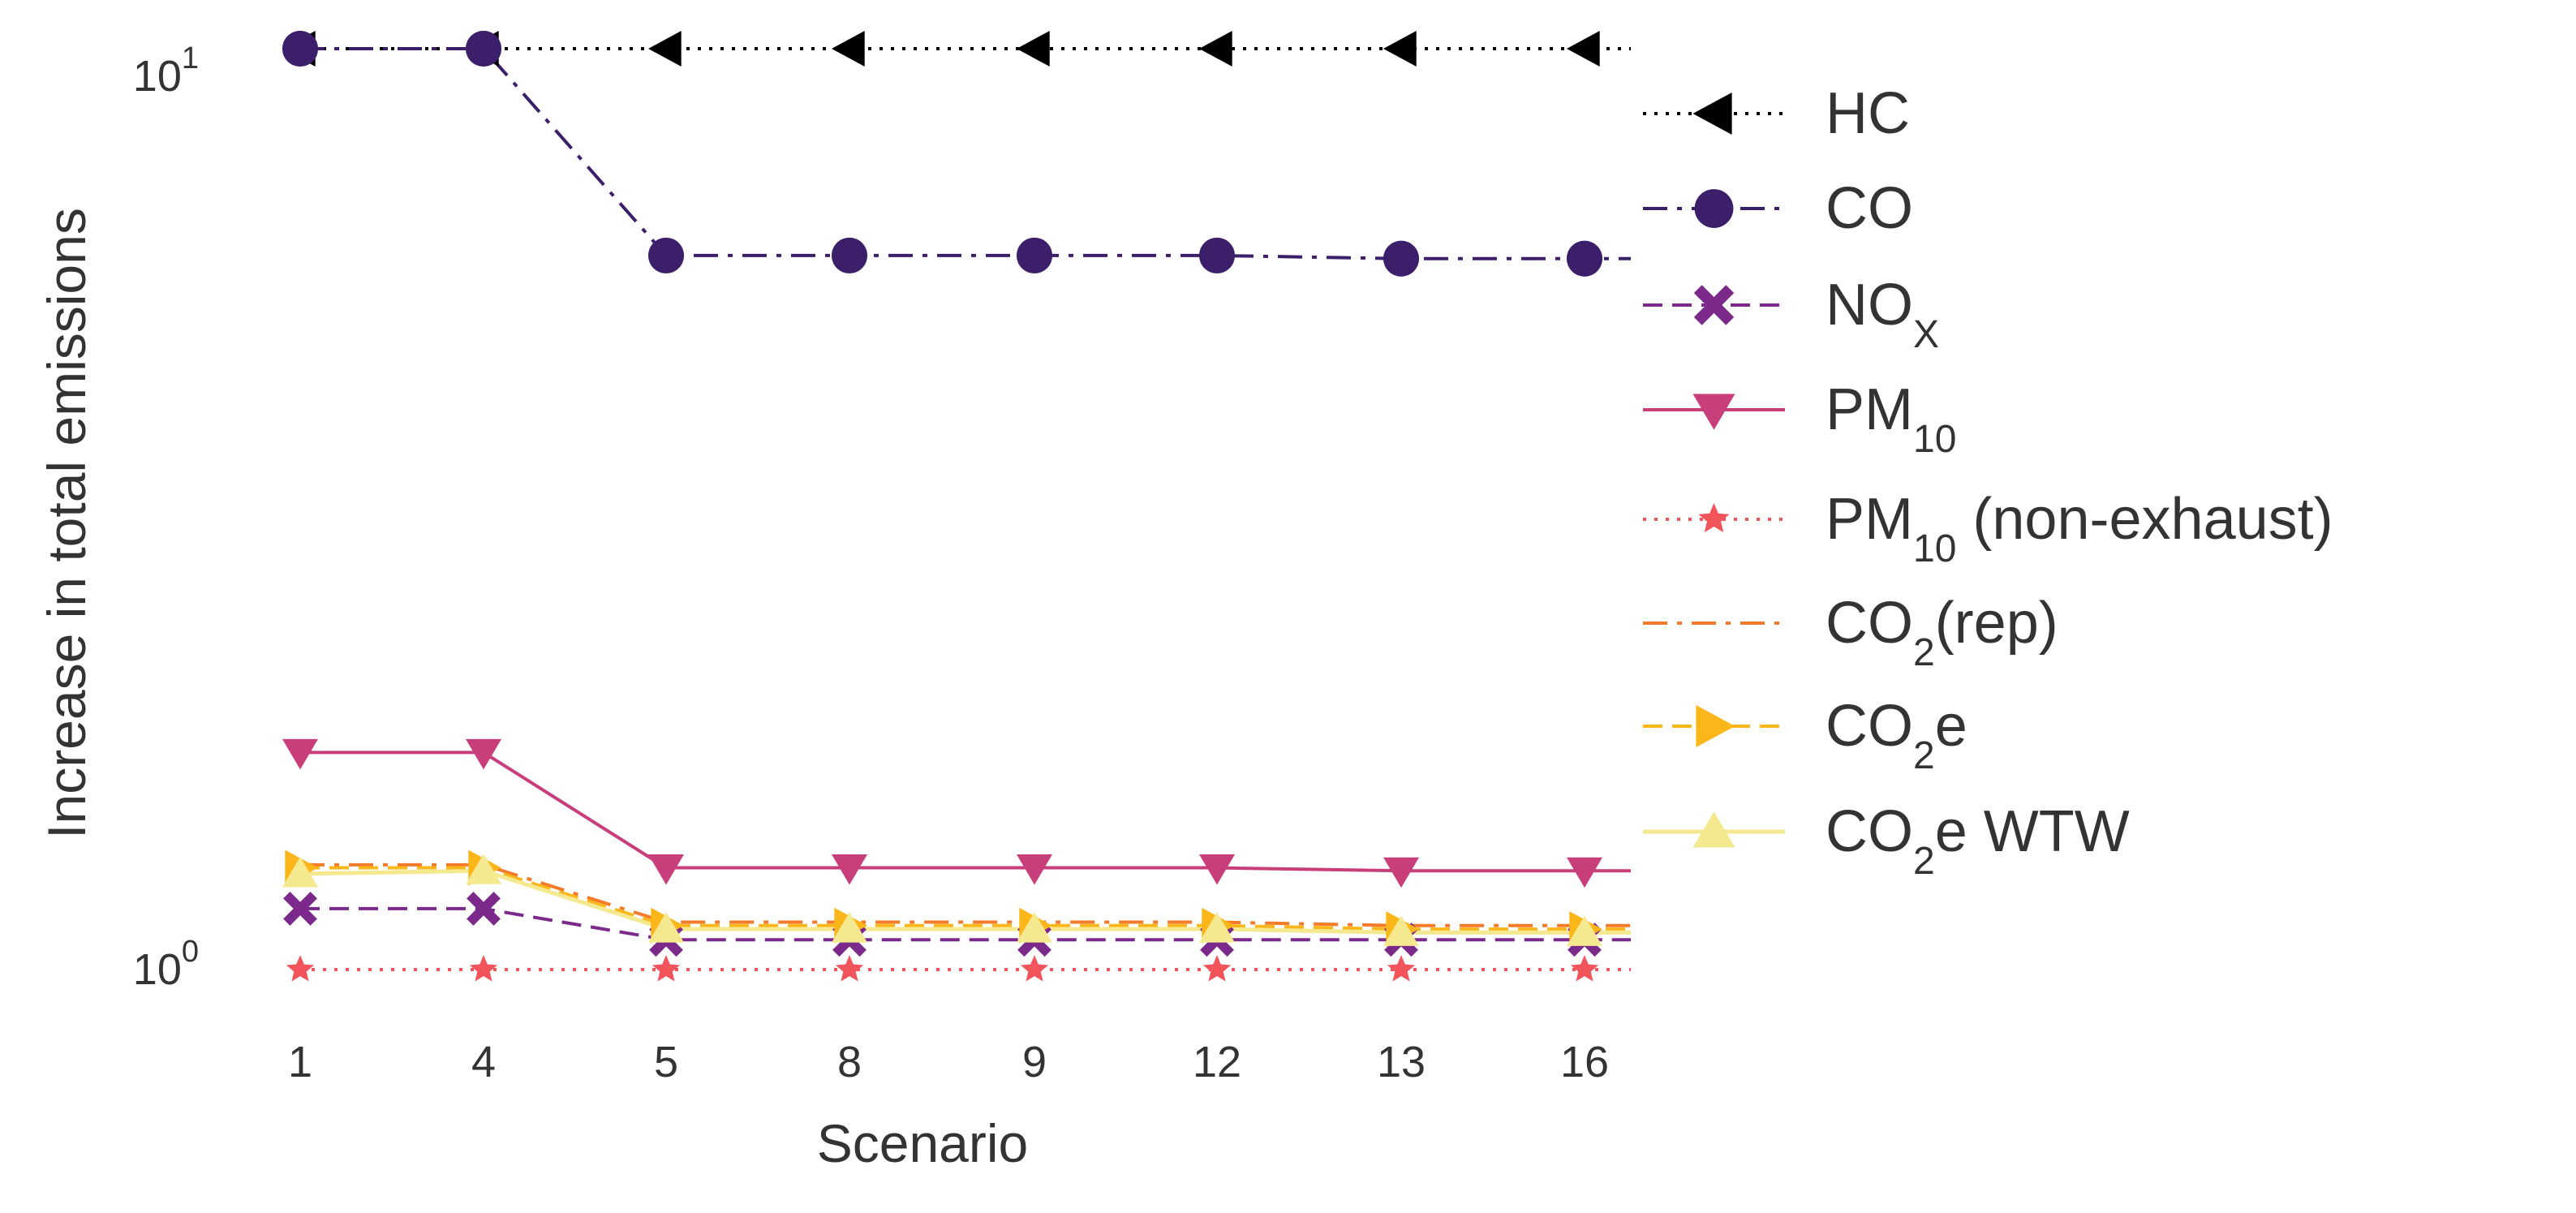 The height and width of the screenshot is (1213, 2576). What do you see at coordinates (166, 964) in the screenshot?
I see `y-tick-label: 10⁰` at bounding box center [166, 964].